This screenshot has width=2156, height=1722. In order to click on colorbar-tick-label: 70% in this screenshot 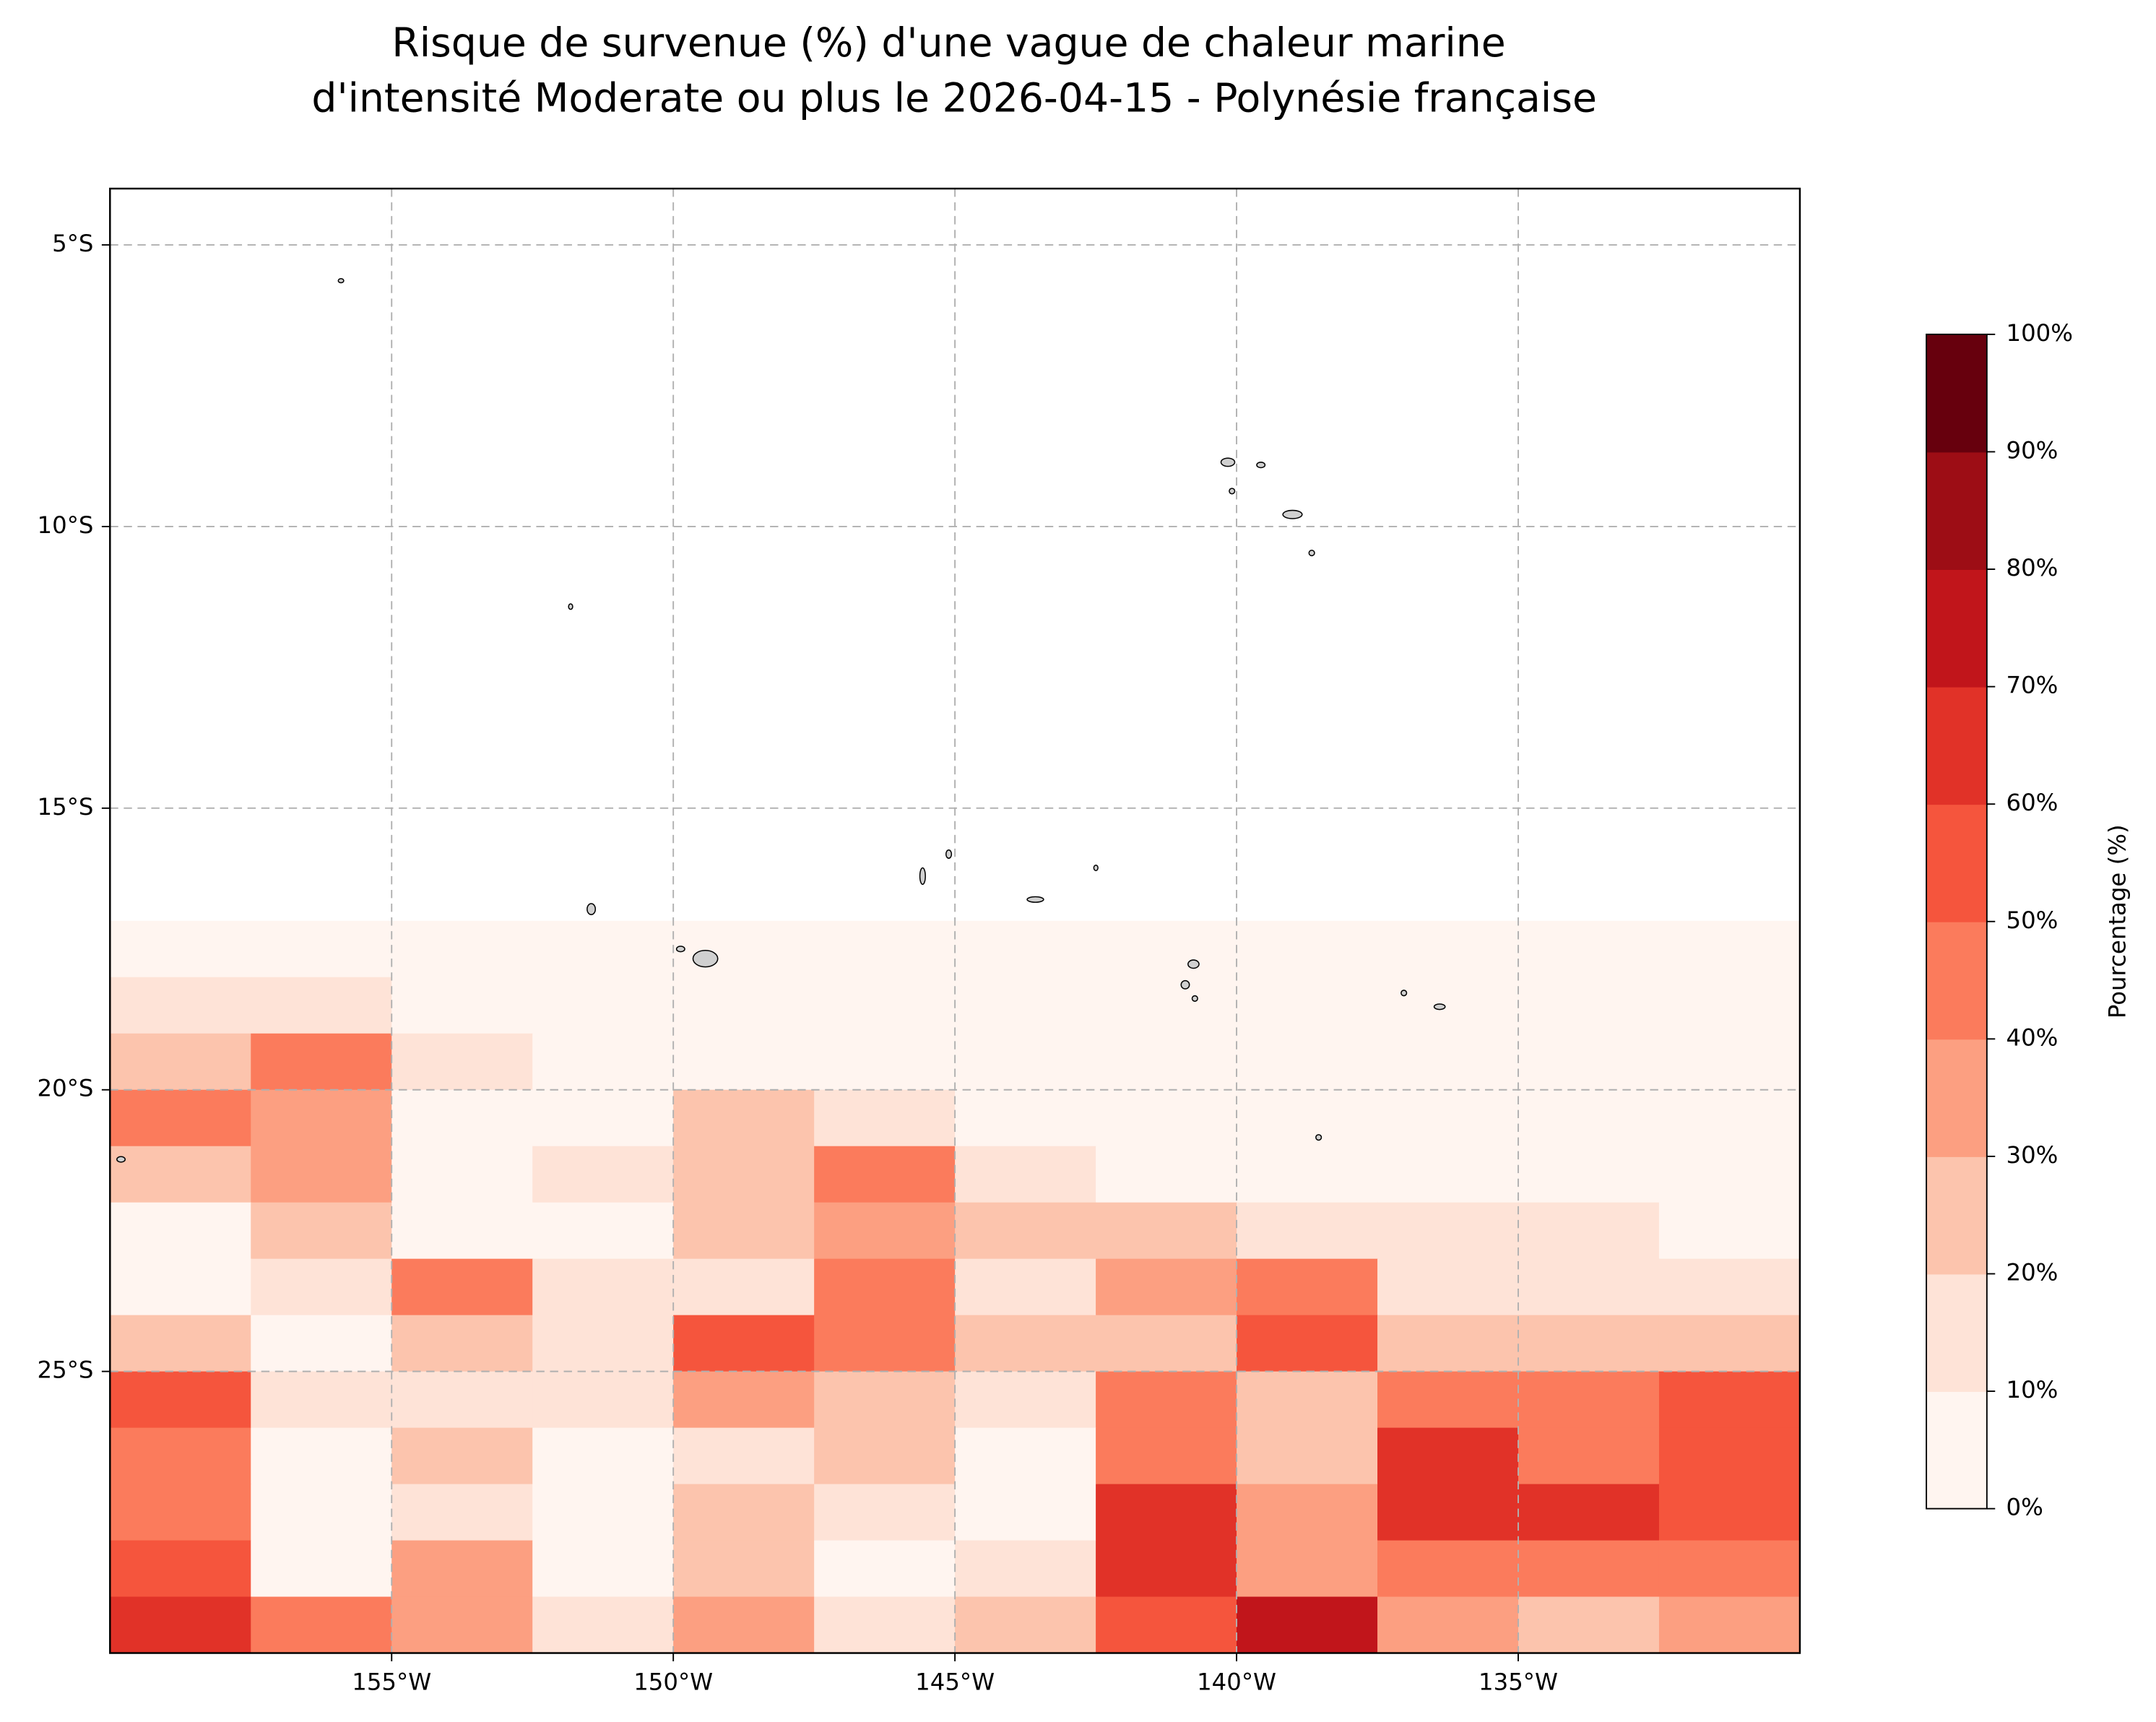, I will do `click(2032, 685)`.